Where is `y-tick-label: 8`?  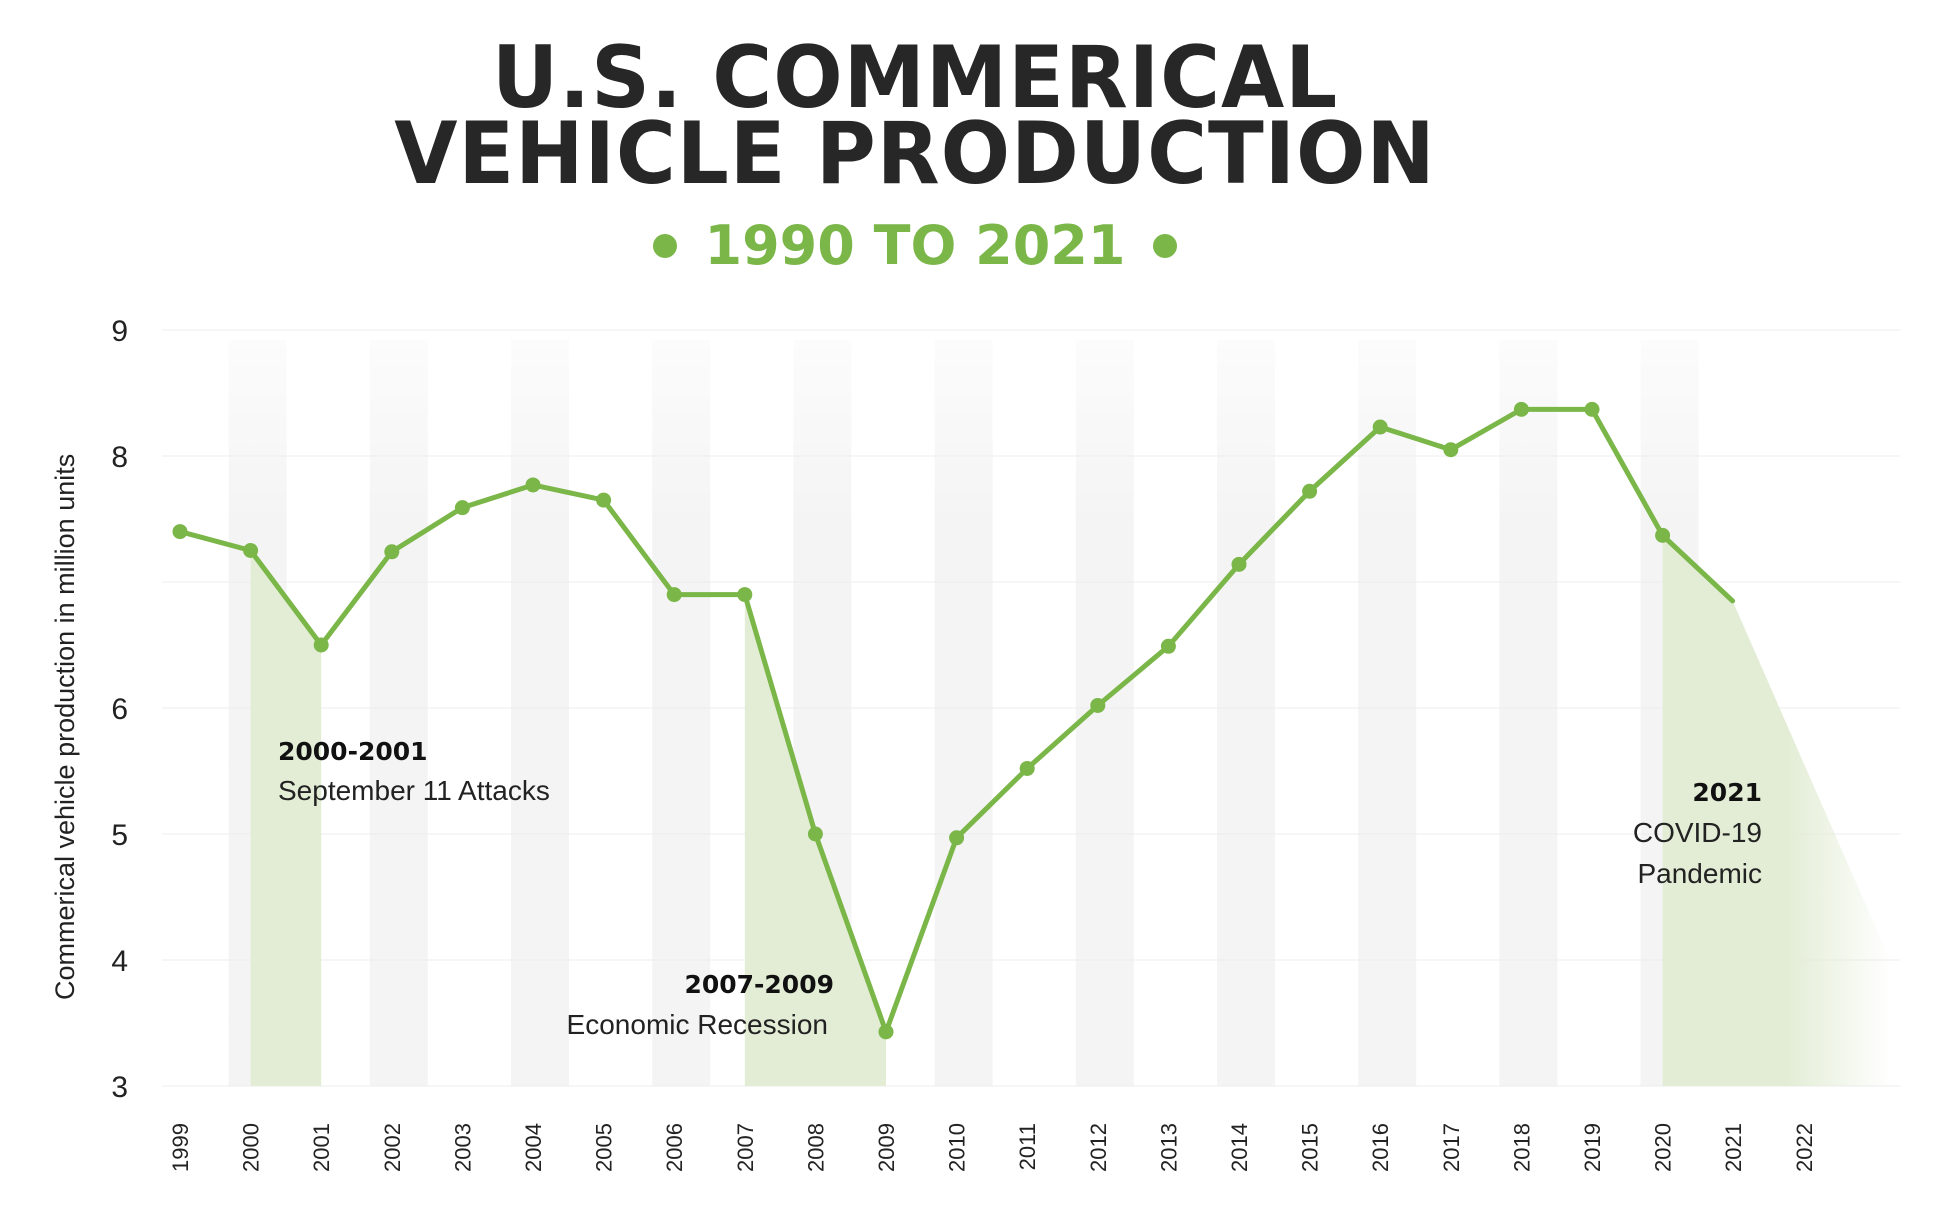
y-tick-label: 8 is located at coordinates (119, 457).